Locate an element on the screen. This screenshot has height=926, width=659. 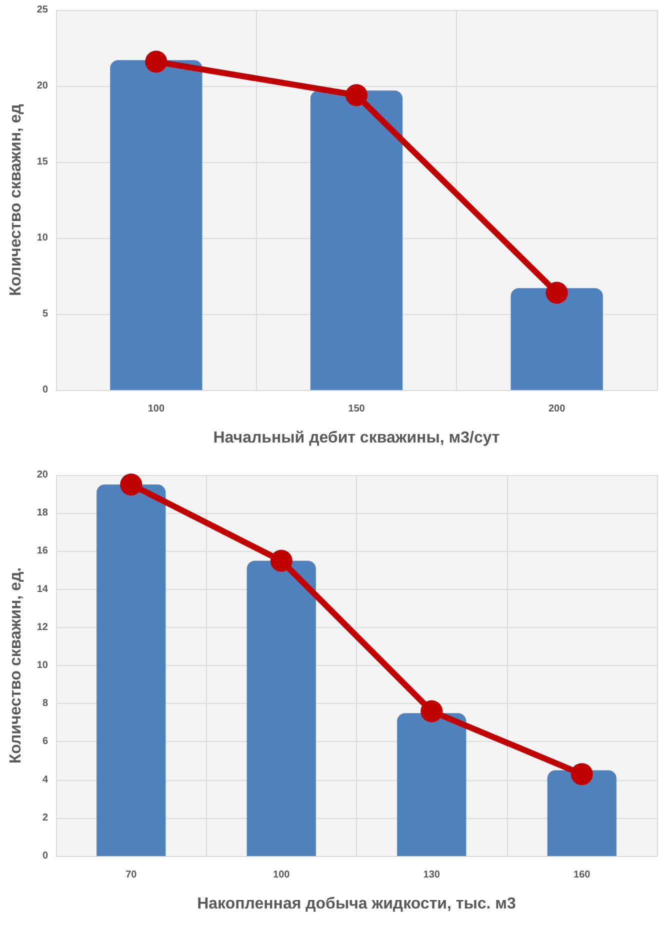
x-tick-label: 200 is located at coordinates (557, 409).